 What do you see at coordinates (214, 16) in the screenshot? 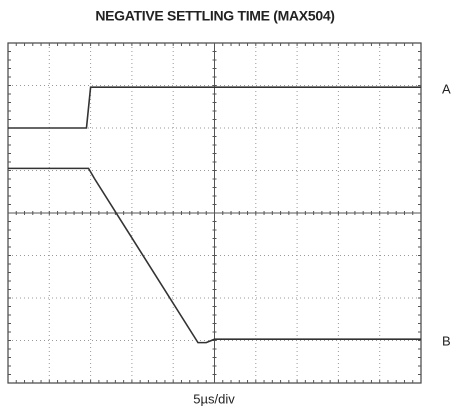
I see `chart-title: NEGATIVE SETTLING TIME (MAX504)` at bounding box center [214, 16].